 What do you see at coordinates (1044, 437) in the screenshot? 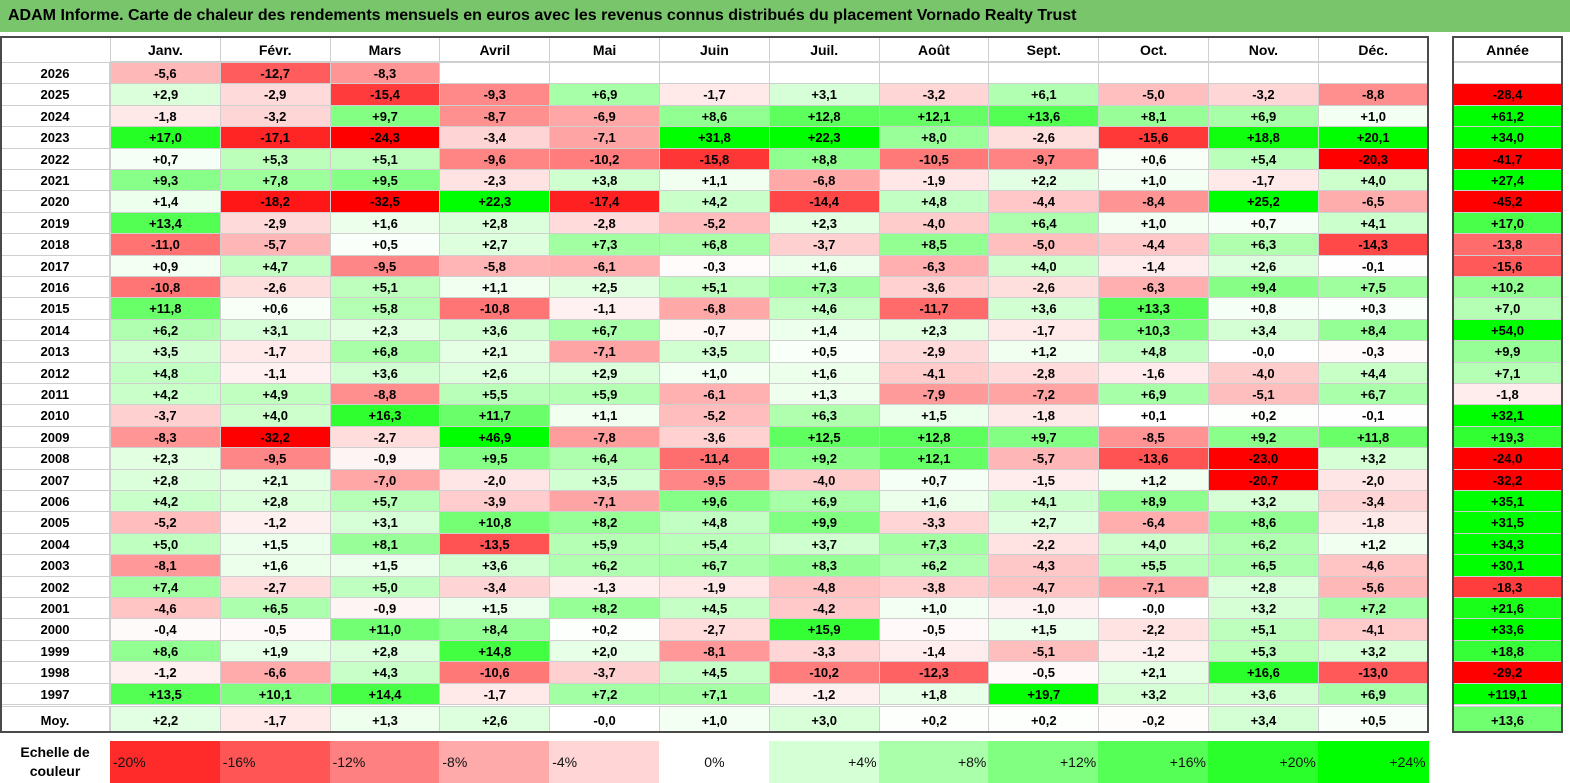
I see `heatmap-cell: +9,7` at bounding box center [1044, 437].